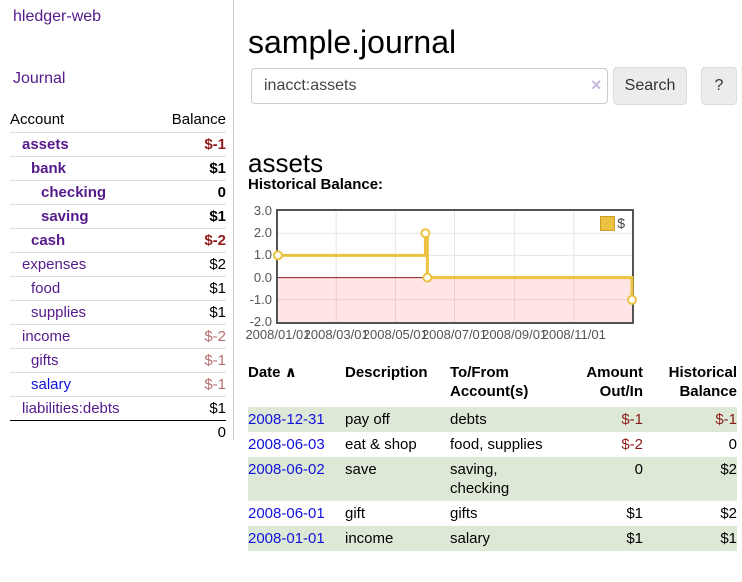  Describe the element at coordinates (638, 469) in the screenshot. I see `transaction-amount: 0` at that location.